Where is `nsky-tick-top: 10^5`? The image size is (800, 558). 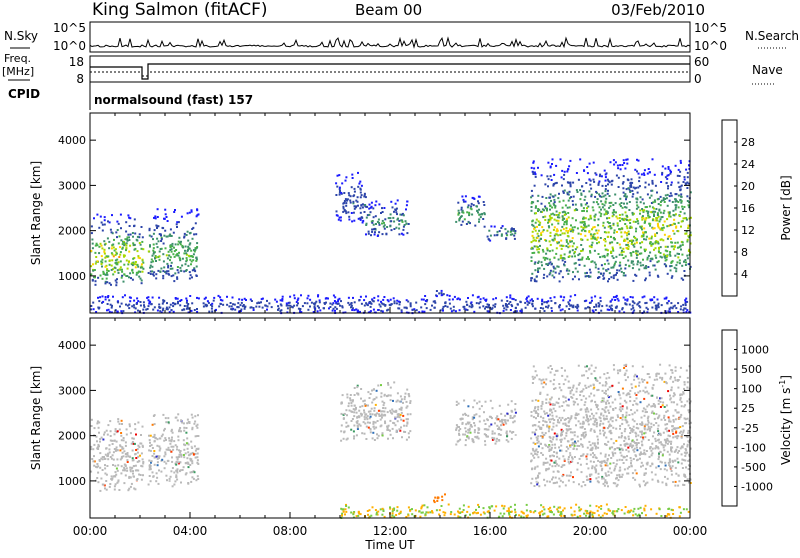
nsky-tick-top: 10^5 is located at coordinates (69, 28).